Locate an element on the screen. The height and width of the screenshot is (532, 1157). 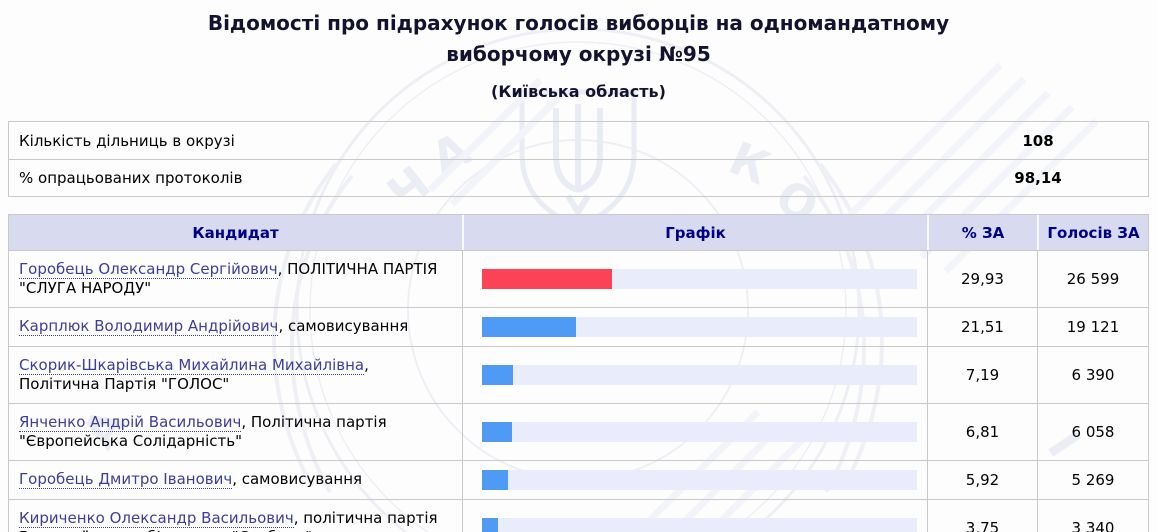
results-table-header: Кандидат Графік % ЗА Голосів ЗА is located at coordinates (578, 232).